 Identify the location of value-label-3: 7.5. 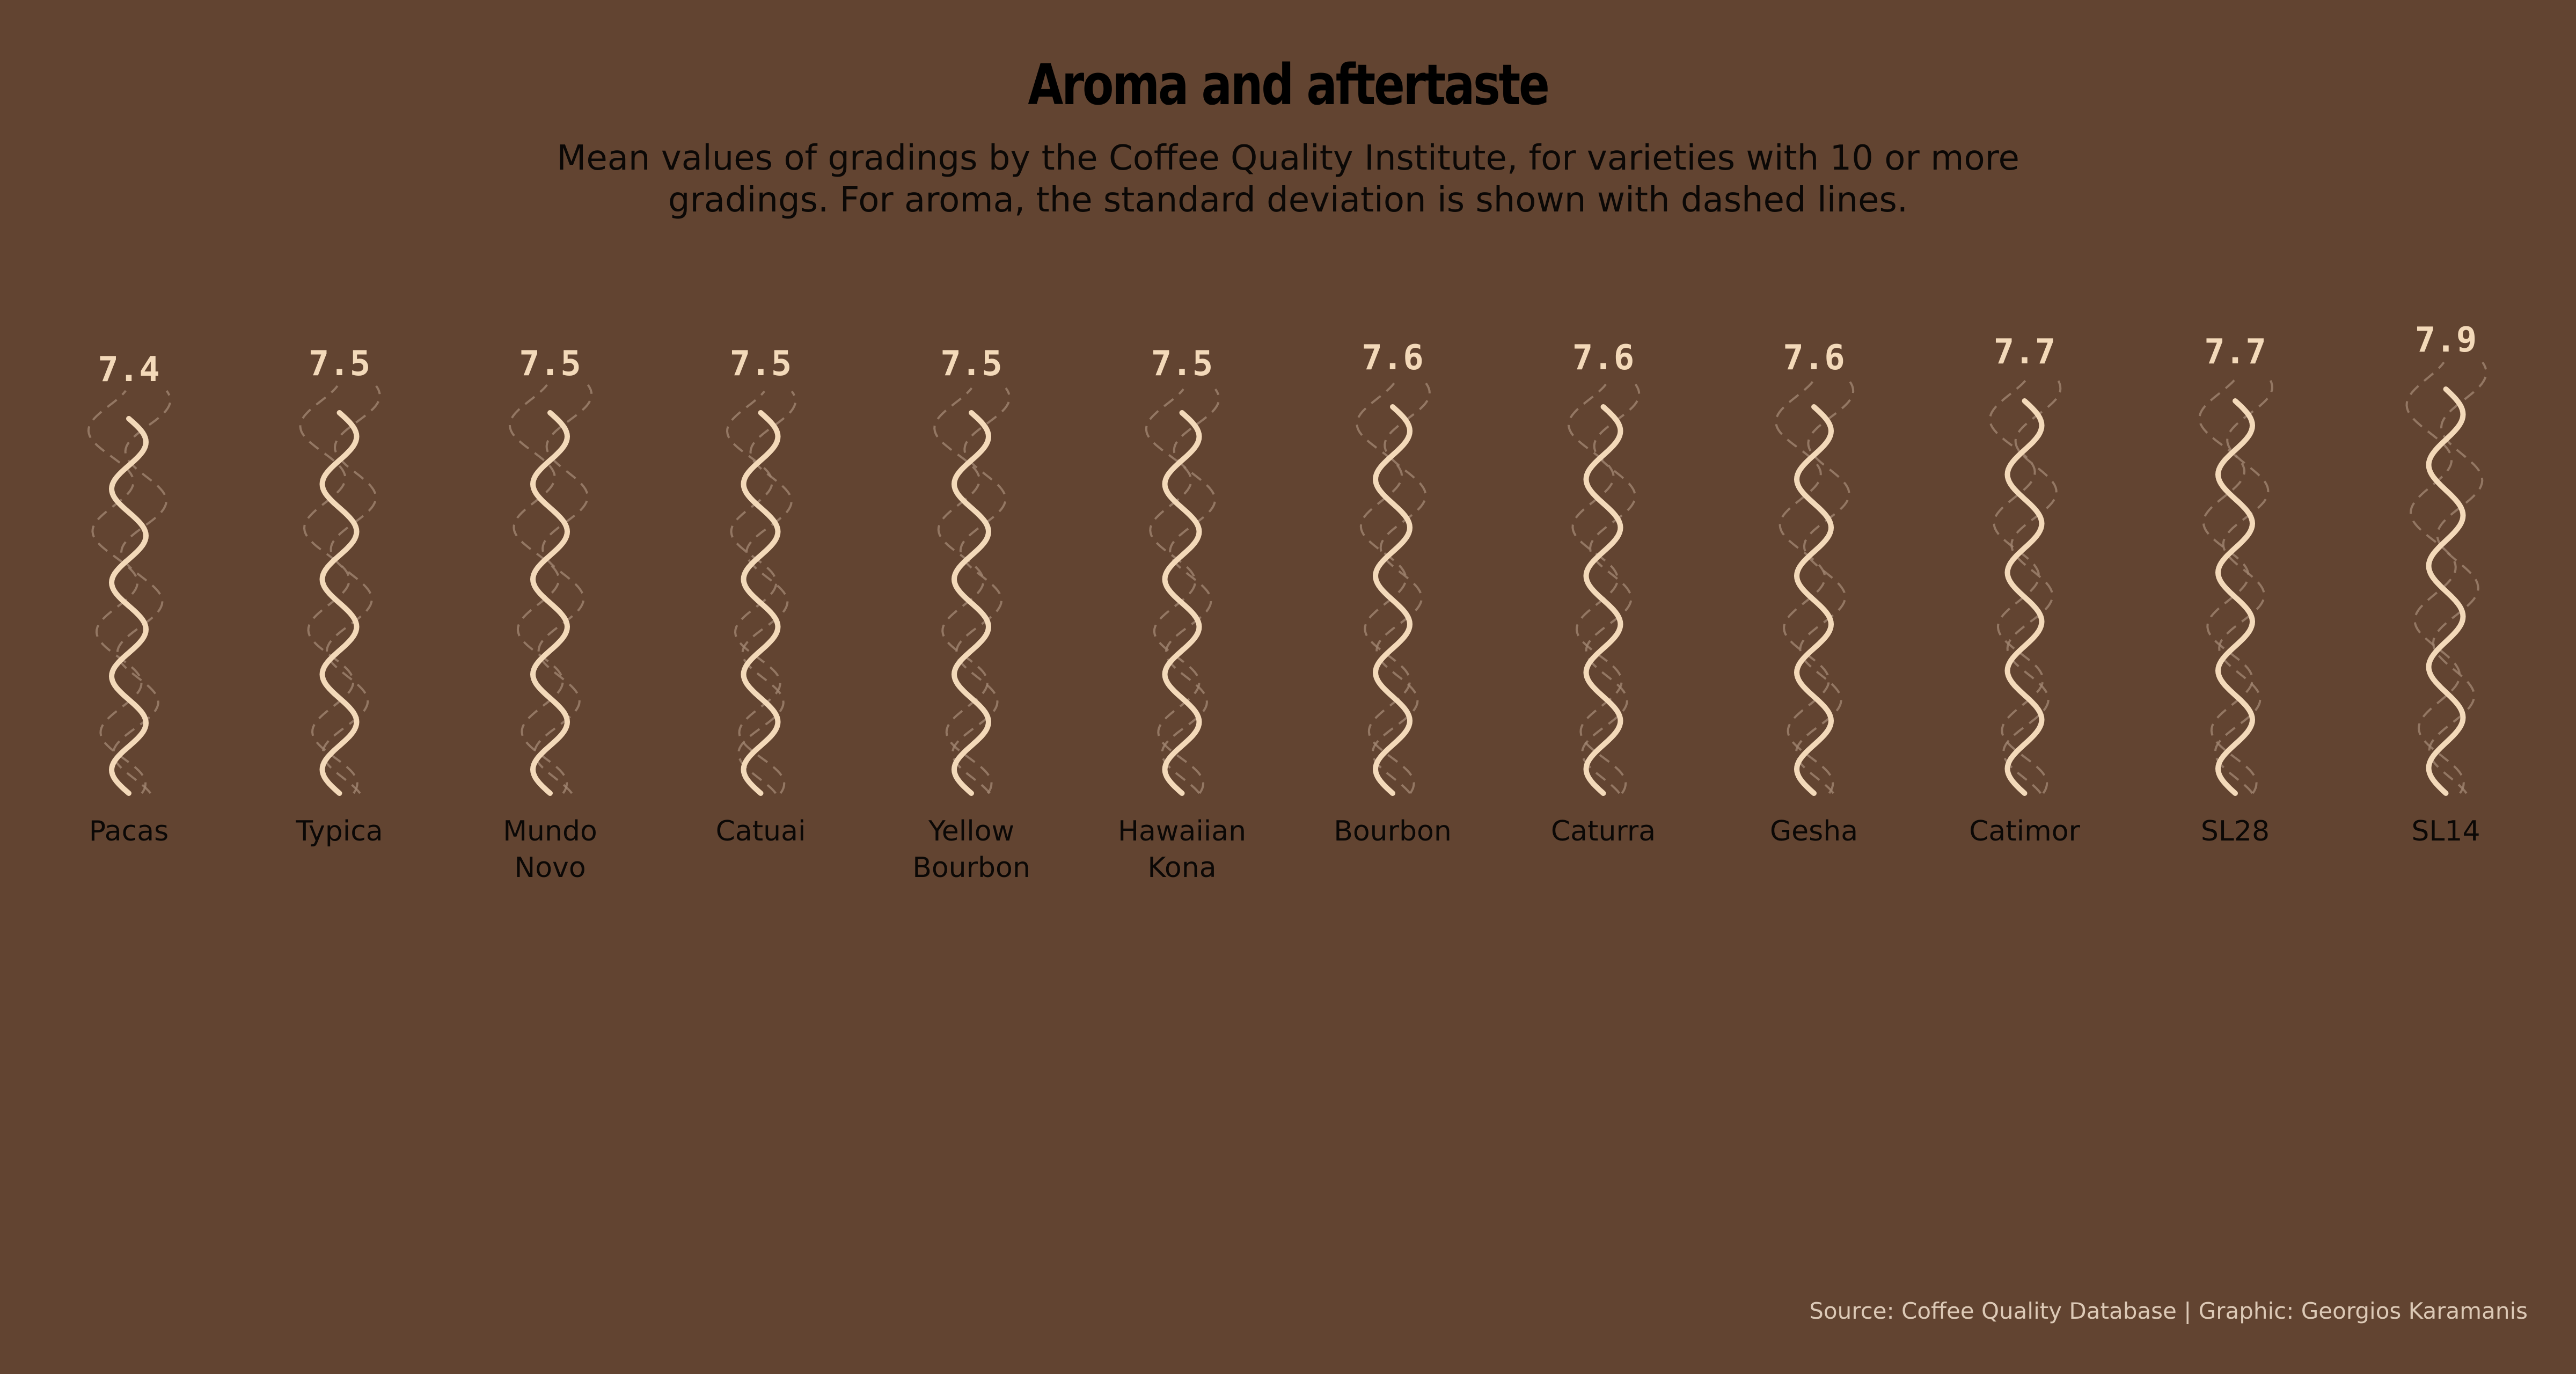
(761, 364).